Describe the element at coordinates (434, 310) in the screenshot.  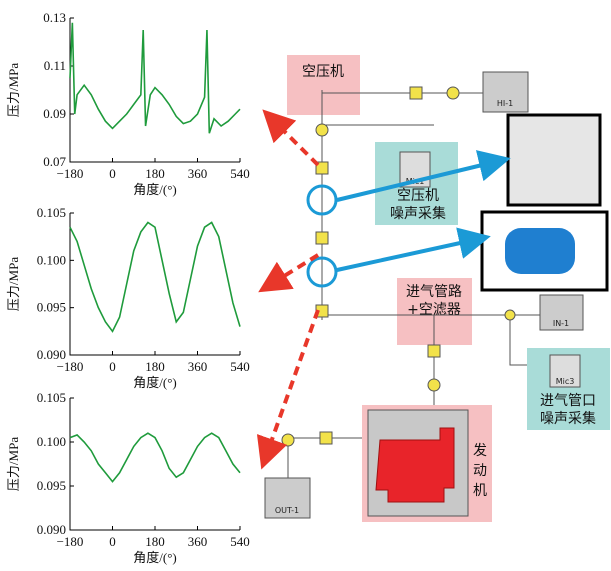
I see `label: +空滤器` at that location.